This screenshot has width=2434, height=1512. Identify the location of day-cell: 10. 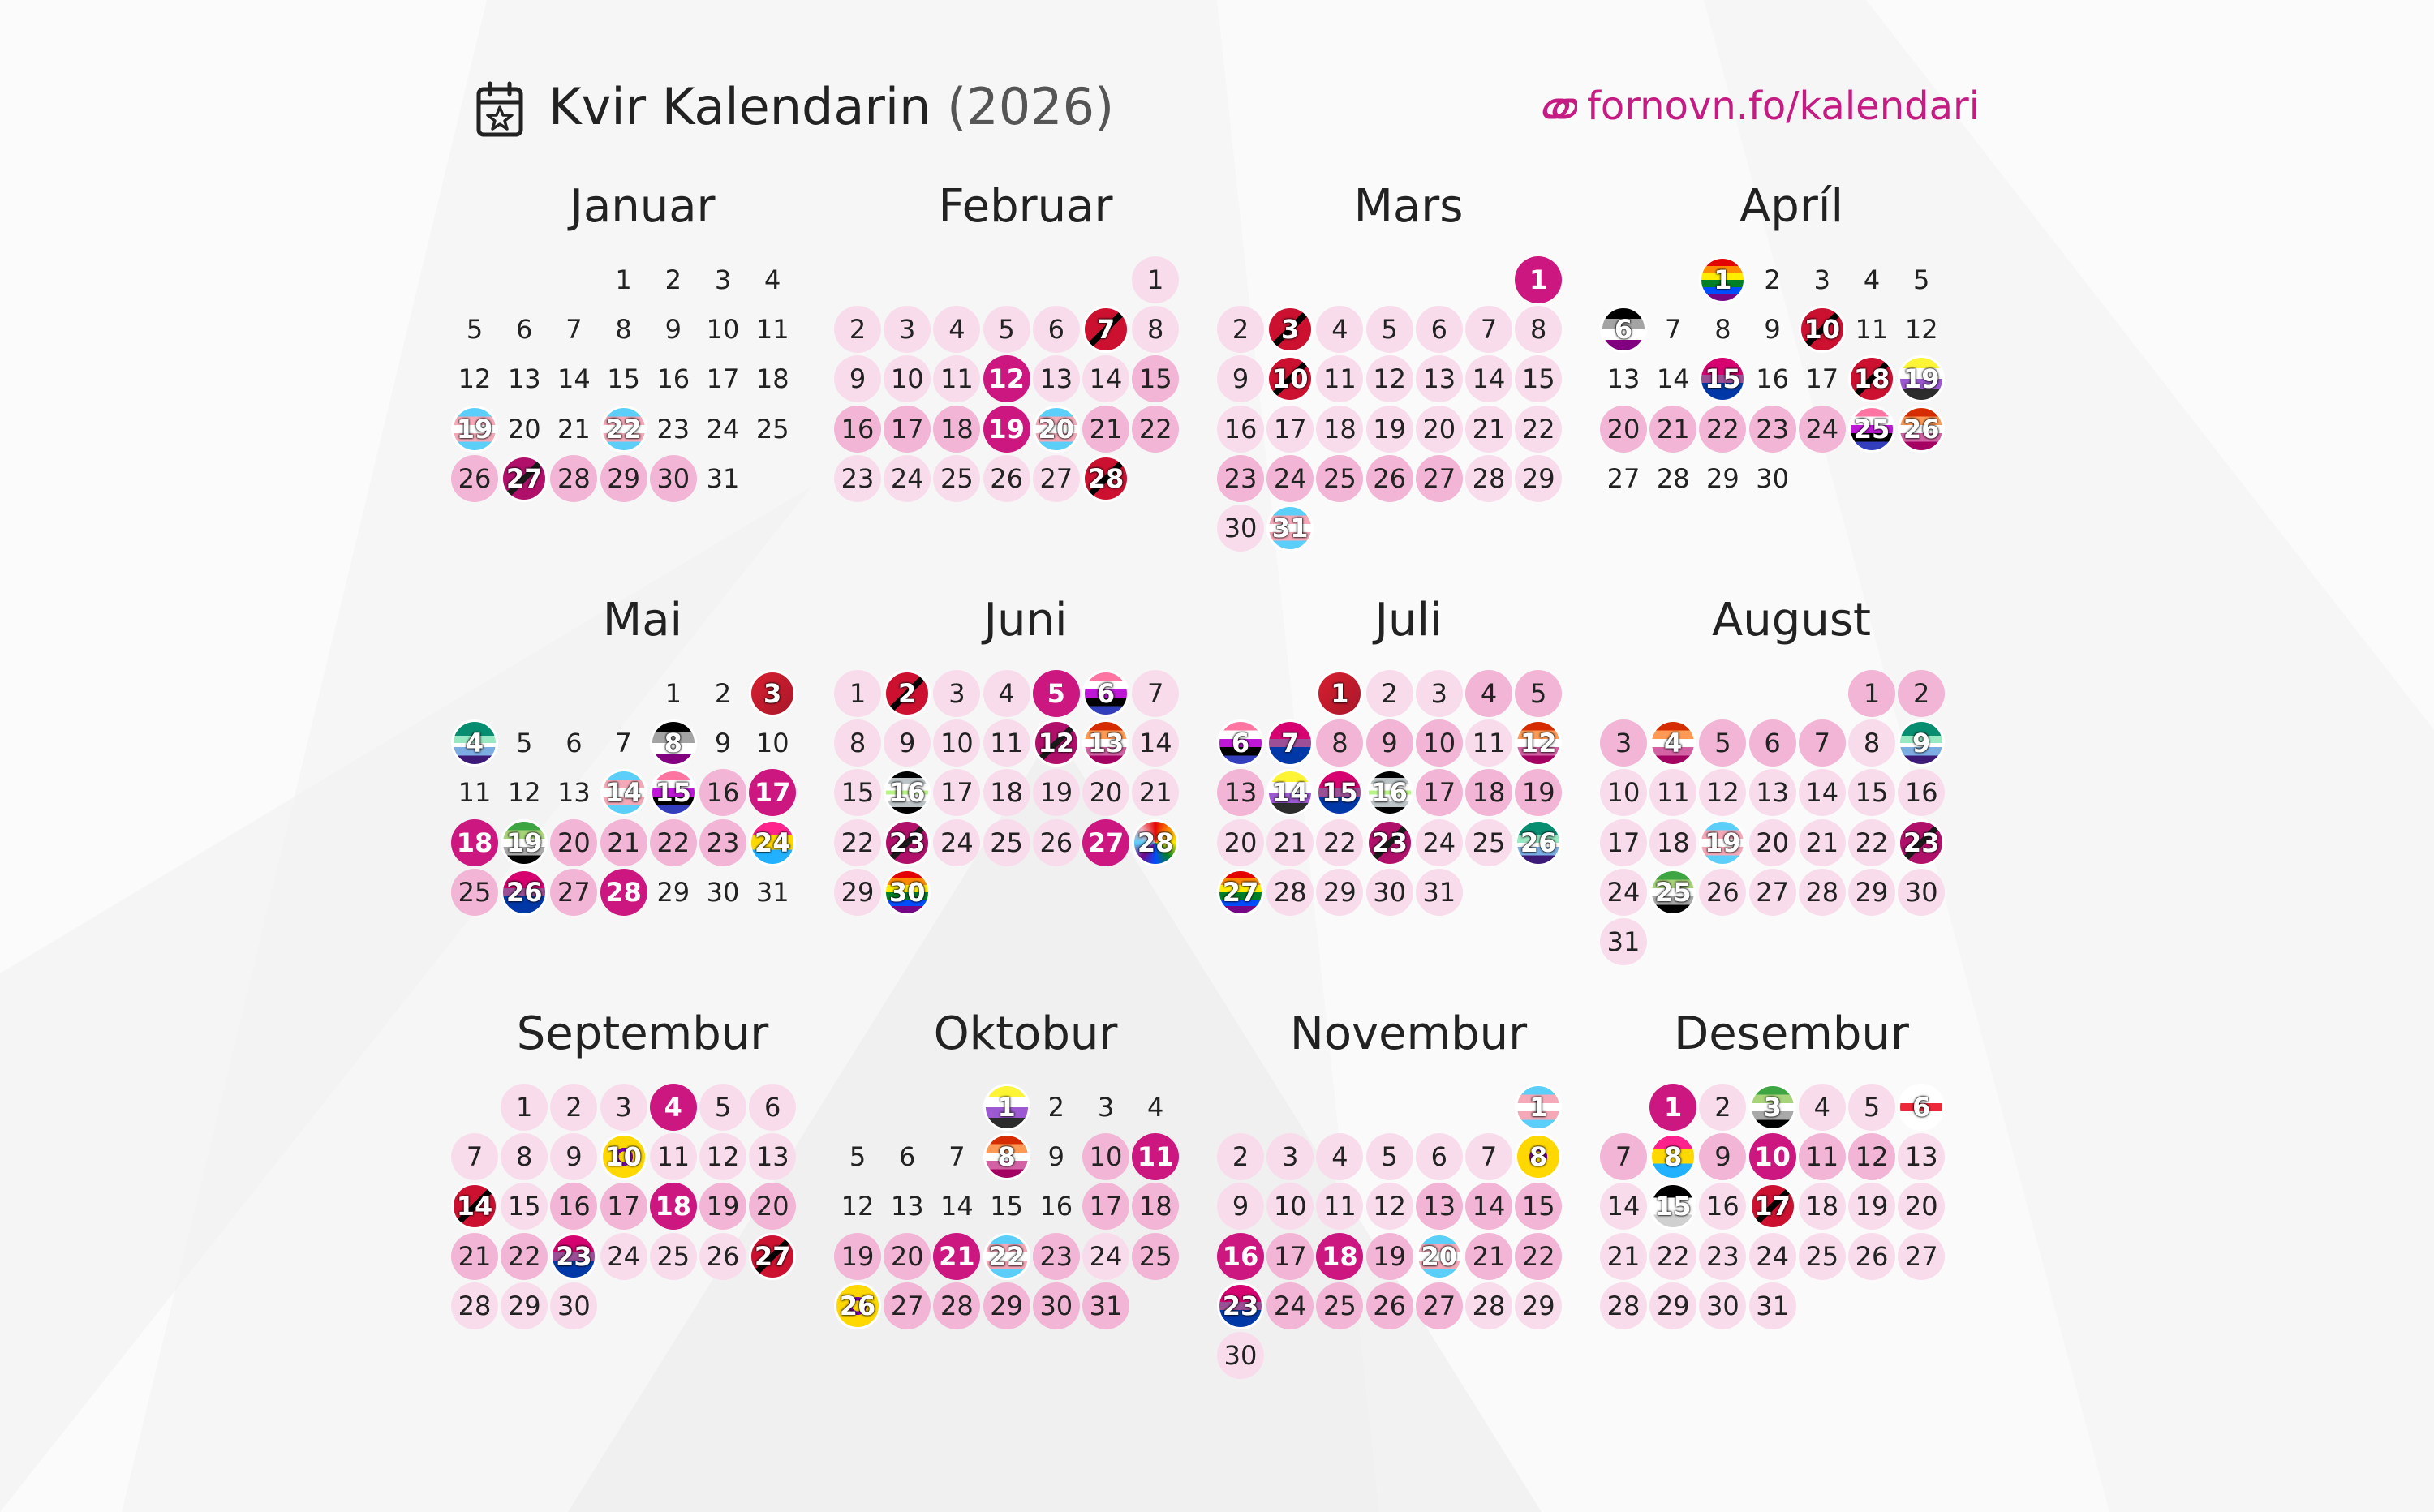
(1290, 379).